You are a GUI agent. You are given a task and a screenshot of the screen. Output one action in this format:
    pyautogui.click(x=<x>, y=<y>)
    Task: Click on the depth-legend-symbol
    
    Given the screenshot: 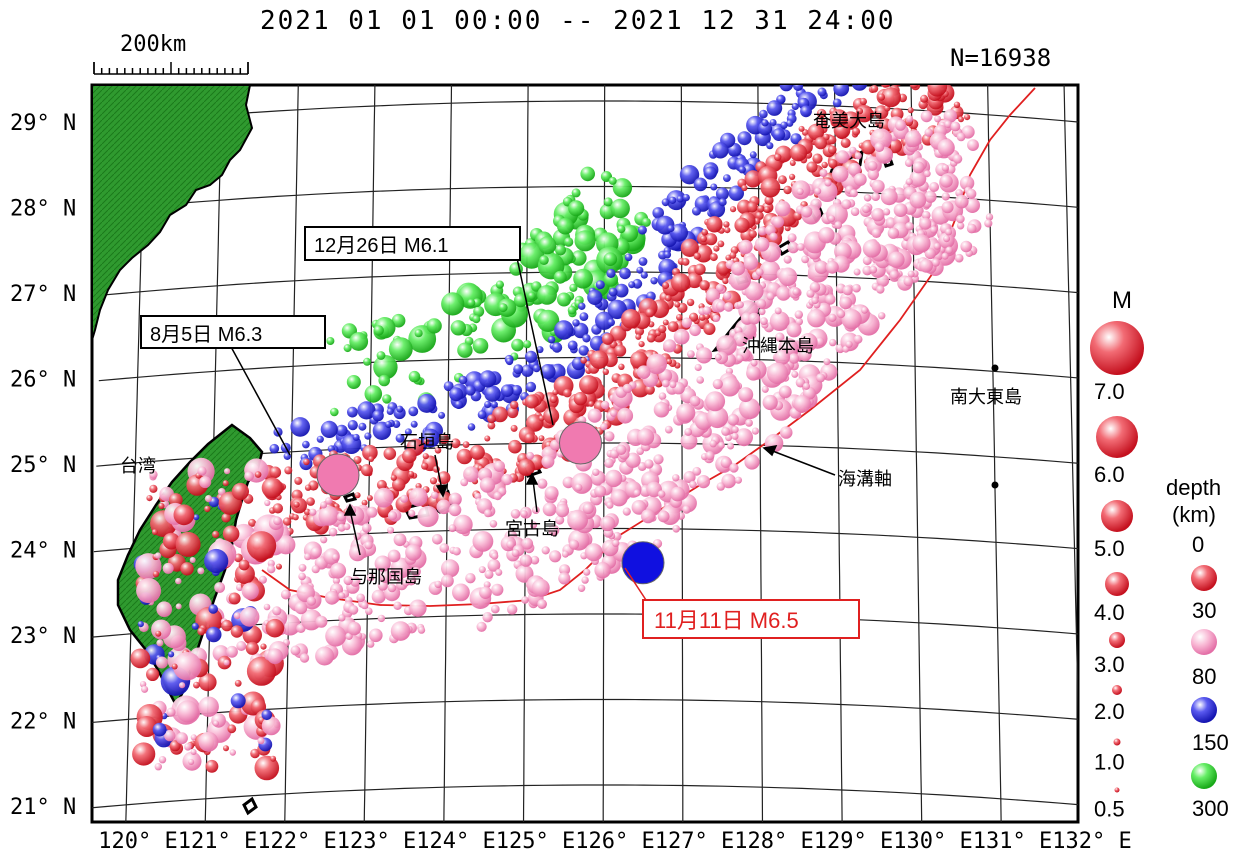 What is the action you would take?
    pyautogui.click(x=1204, y=578)
    